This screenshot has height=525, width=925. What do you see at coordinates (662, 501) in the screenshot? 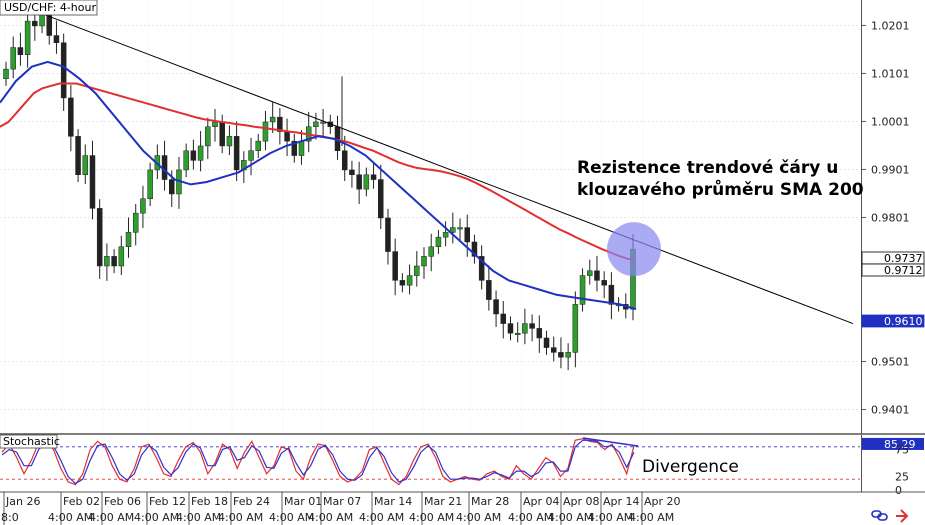
I see `x-date-label: Apr 20` at bounding box center [662, 501].